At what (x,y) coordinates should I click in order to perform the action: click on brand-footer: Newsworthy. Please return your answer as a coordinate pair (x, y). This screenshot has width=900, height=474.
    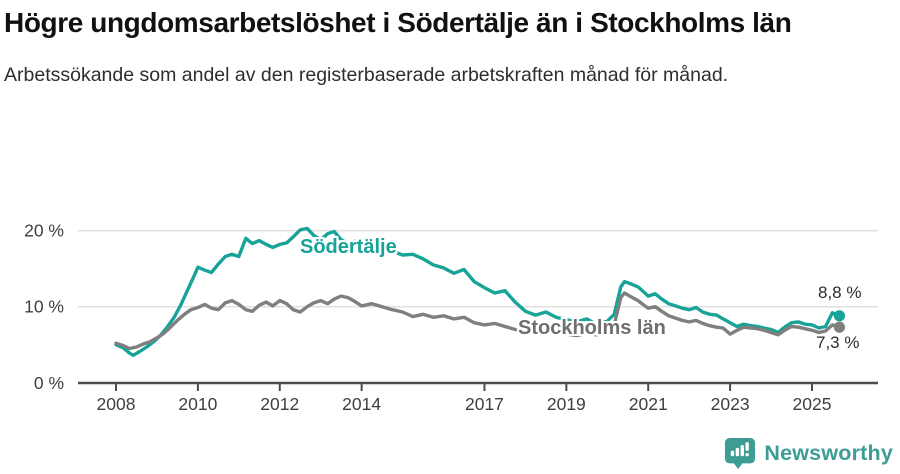
    Looking at the image, I should click on (808, 453).